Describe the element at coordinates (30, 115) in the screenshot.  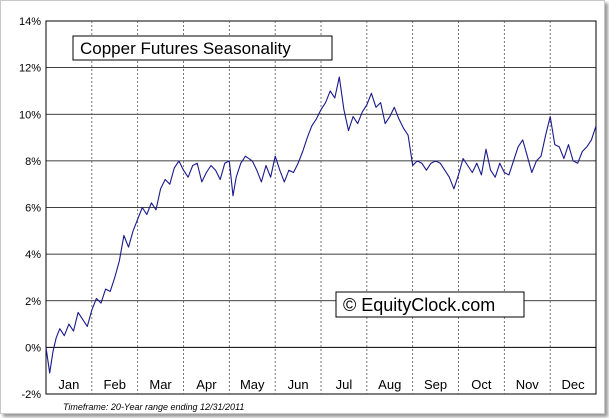
I see `y-tick-label: 10%` at that location.